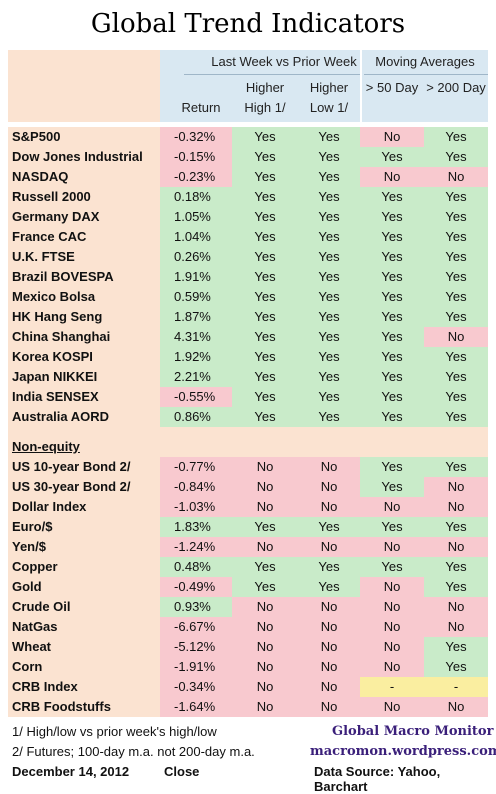 The height and width of the screenshot is (794, 496). I want to click on table-row: Korea KOSPI 1.92% Yes Yes Yes Yes, so click(248, 357).